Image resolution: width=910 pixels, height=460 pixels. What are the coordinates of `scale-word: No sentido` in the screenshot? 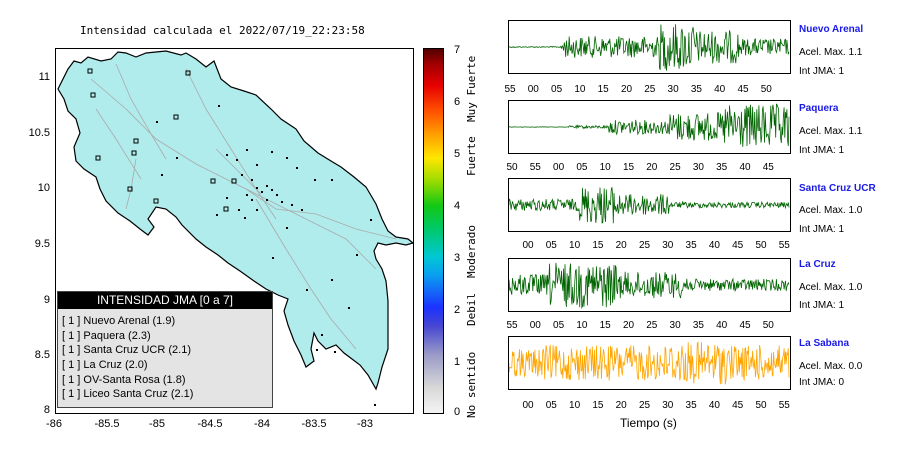 It's located at (471, 384).